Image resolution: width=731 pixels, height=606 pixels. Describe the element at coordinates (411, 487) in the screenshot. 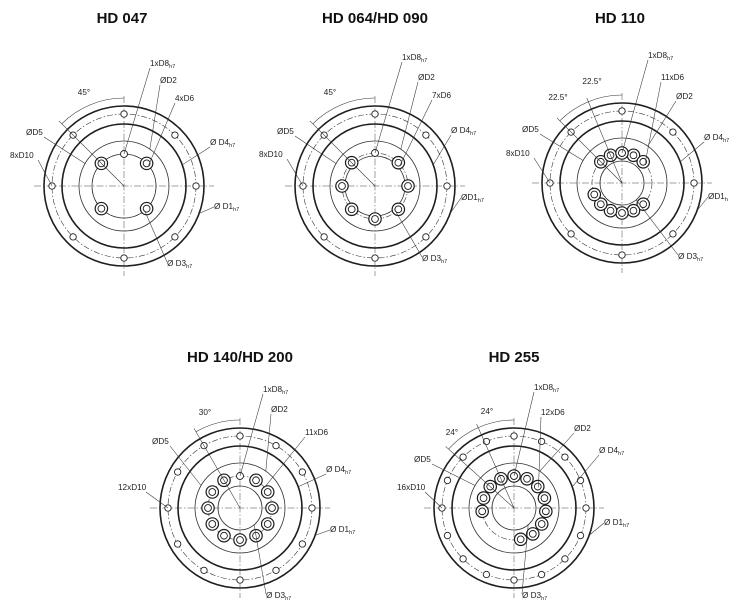

I see `outer-holes-label: 16xD10` at that location.